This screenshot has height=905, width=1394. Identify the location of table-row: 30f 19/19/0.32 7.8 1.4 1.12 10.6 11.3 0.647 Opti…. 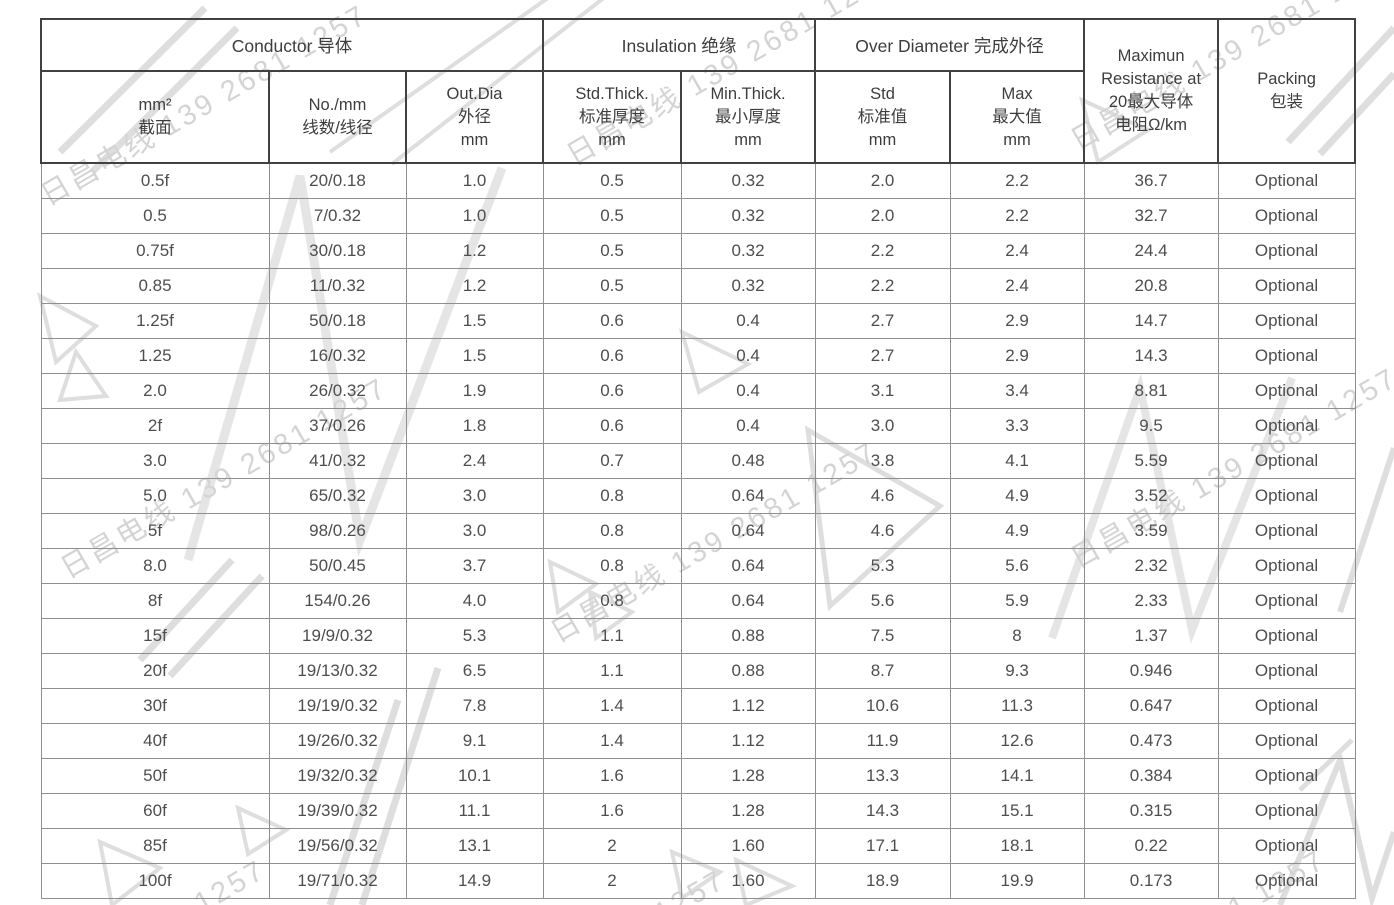
(698, 706).